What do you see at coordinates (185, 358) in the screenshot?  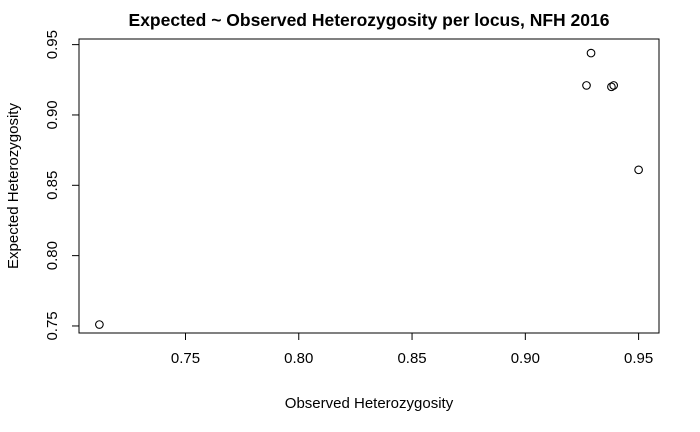 I see `x-tick-label: 0.75` at bounding box center [185, 358].